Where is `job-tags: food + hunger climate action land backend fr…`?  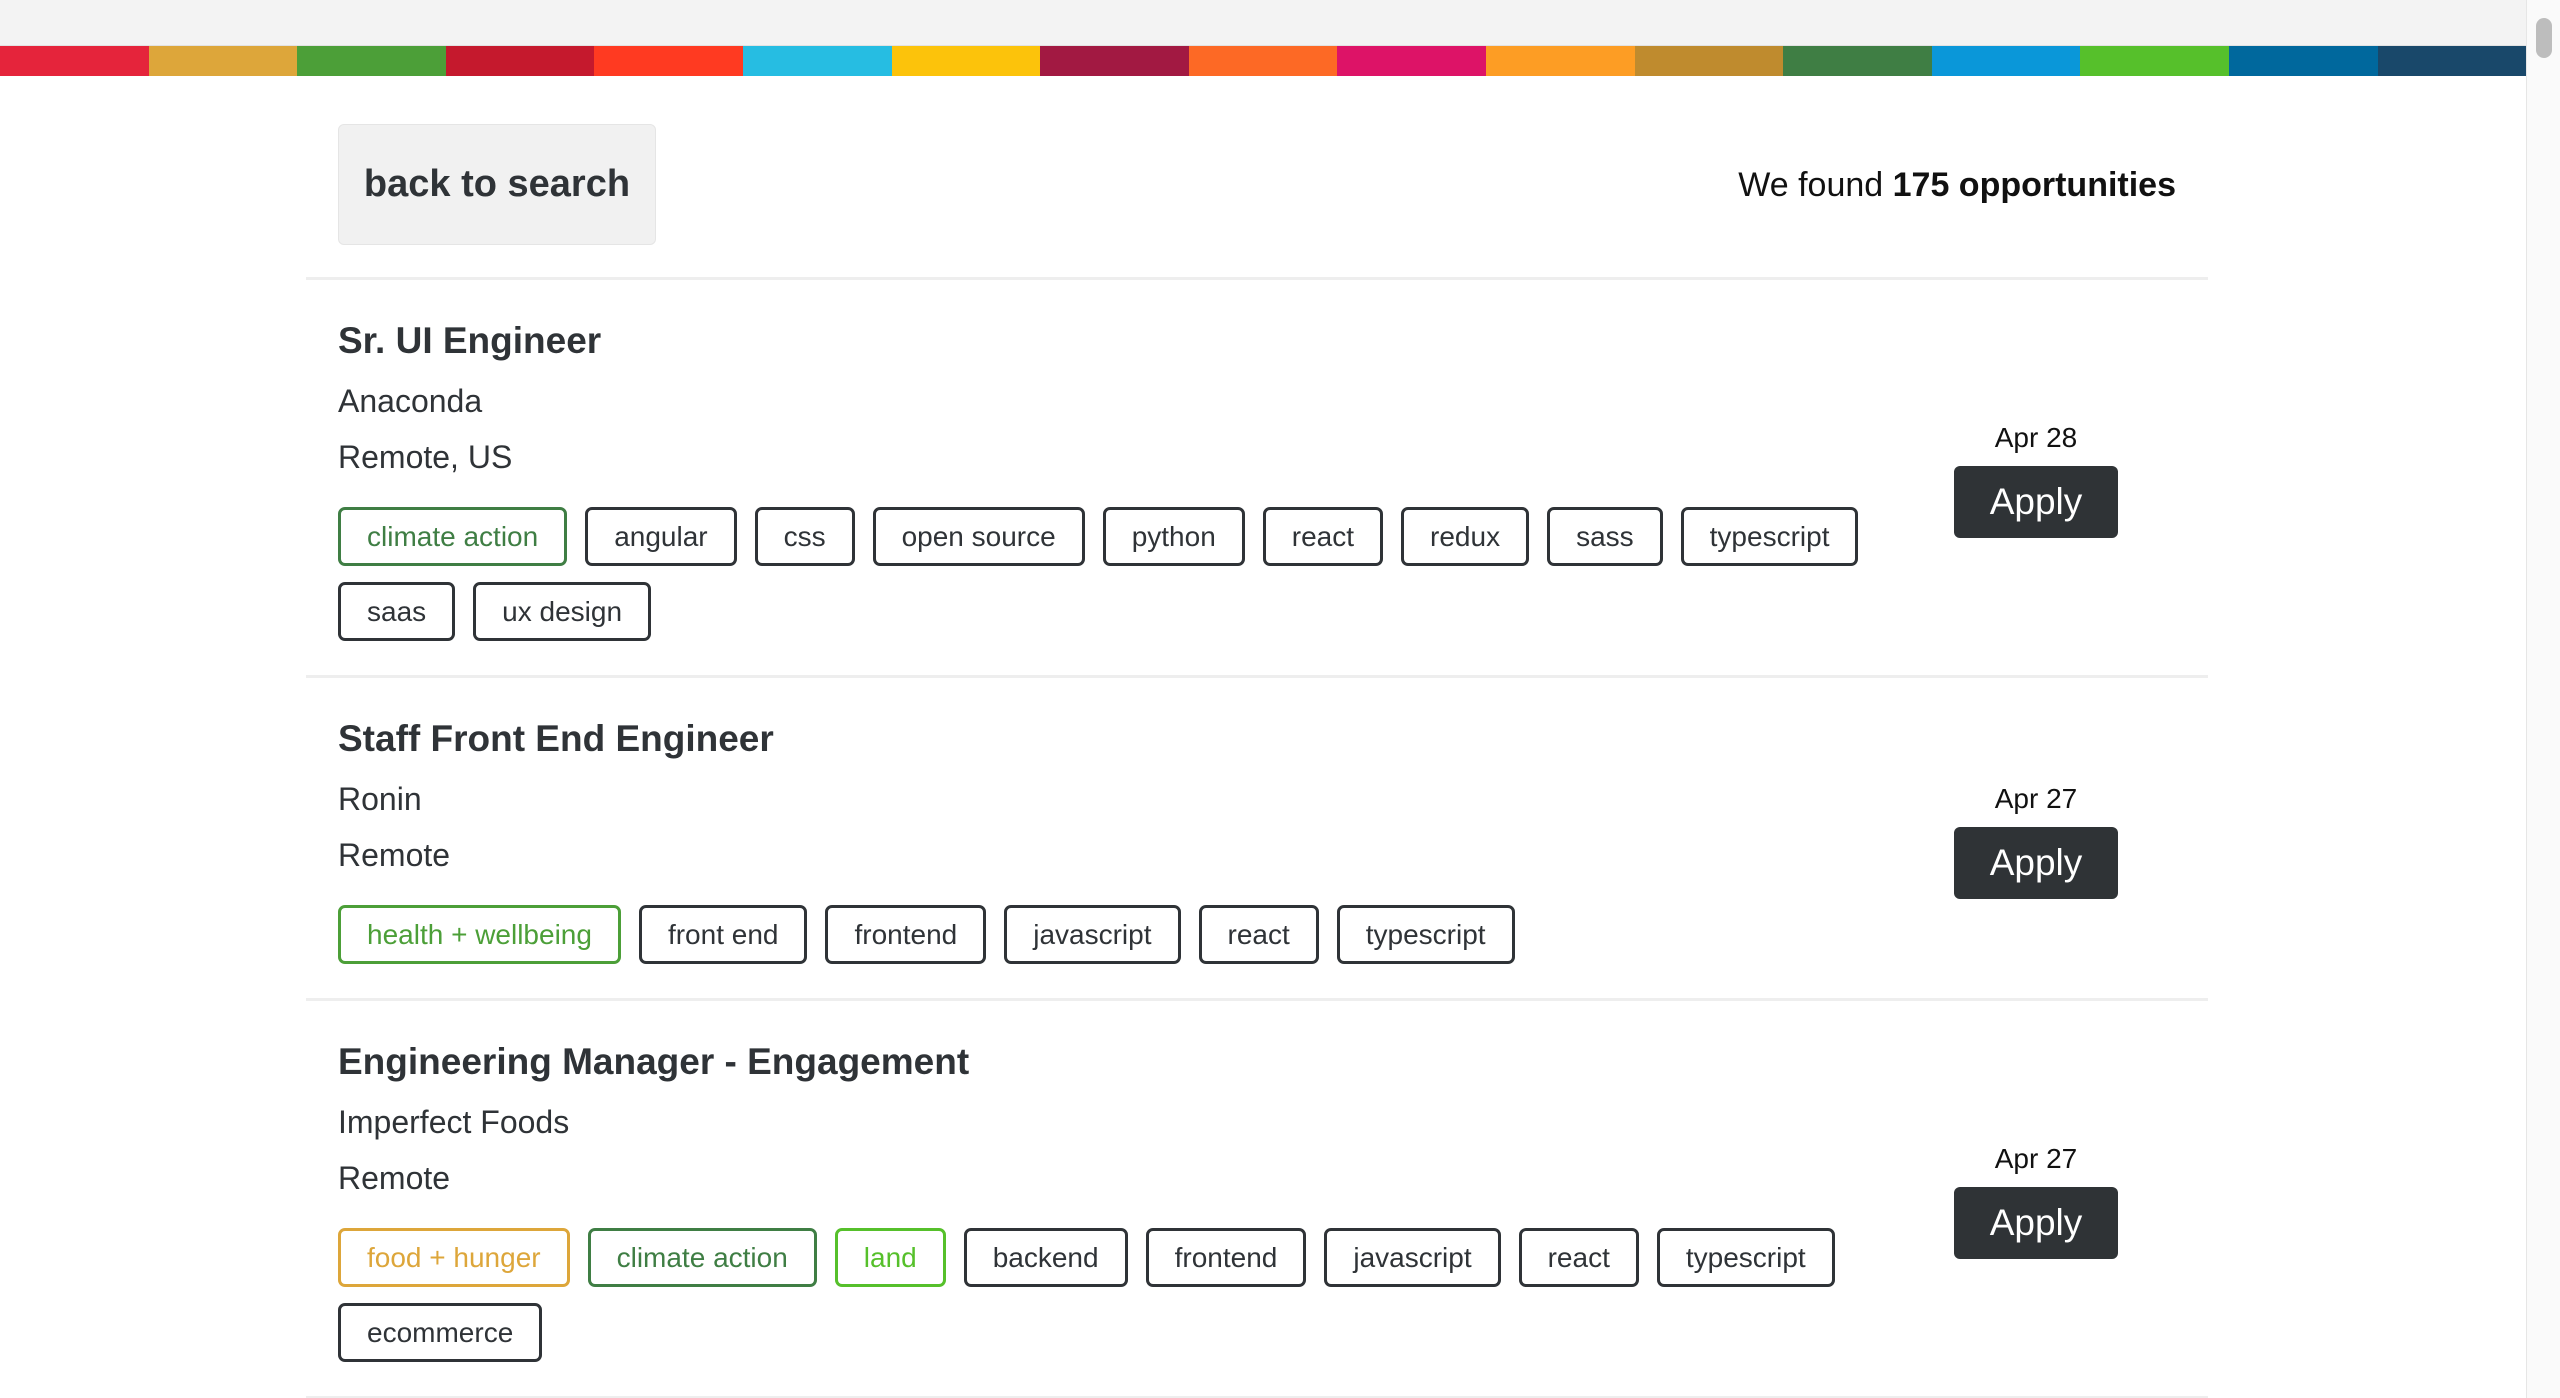 job-tags: food + hunger climate action land backend fr… is located at coordinates (1118, 1295).